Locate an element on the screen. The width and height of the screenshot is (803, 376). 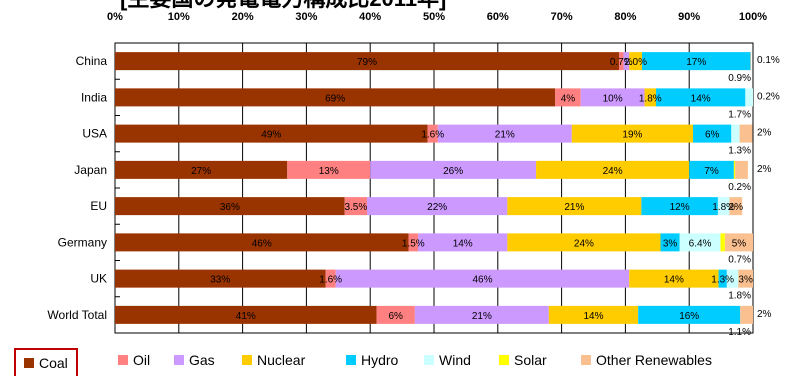
bar-segment-nuclear is located at coordinates (584, 242).